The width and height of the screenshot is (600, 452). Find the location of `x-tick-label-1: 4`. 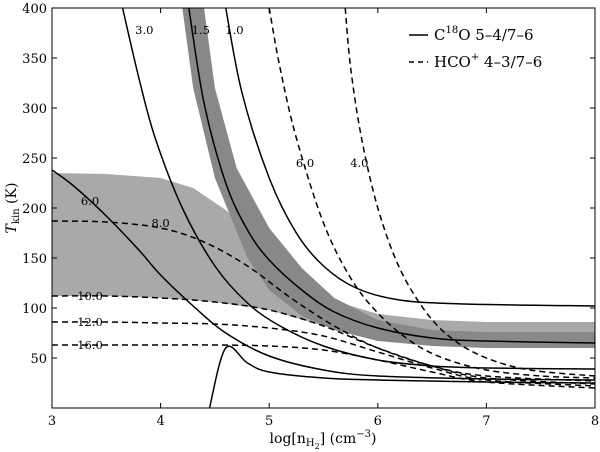

x-tick-label-1: 4 is located at coordinates (160, 421).